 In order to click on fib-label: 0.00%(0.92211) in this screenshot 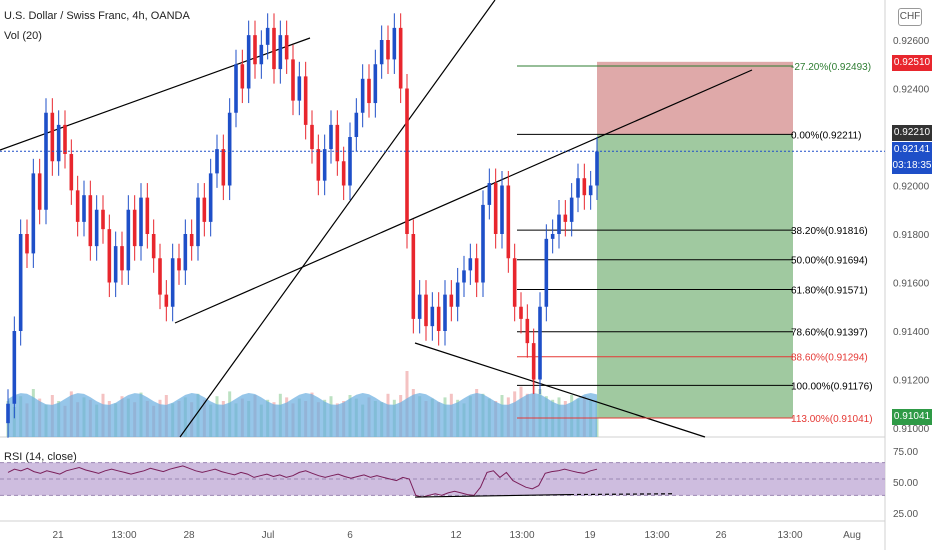, I will do `click(826, 135)`.